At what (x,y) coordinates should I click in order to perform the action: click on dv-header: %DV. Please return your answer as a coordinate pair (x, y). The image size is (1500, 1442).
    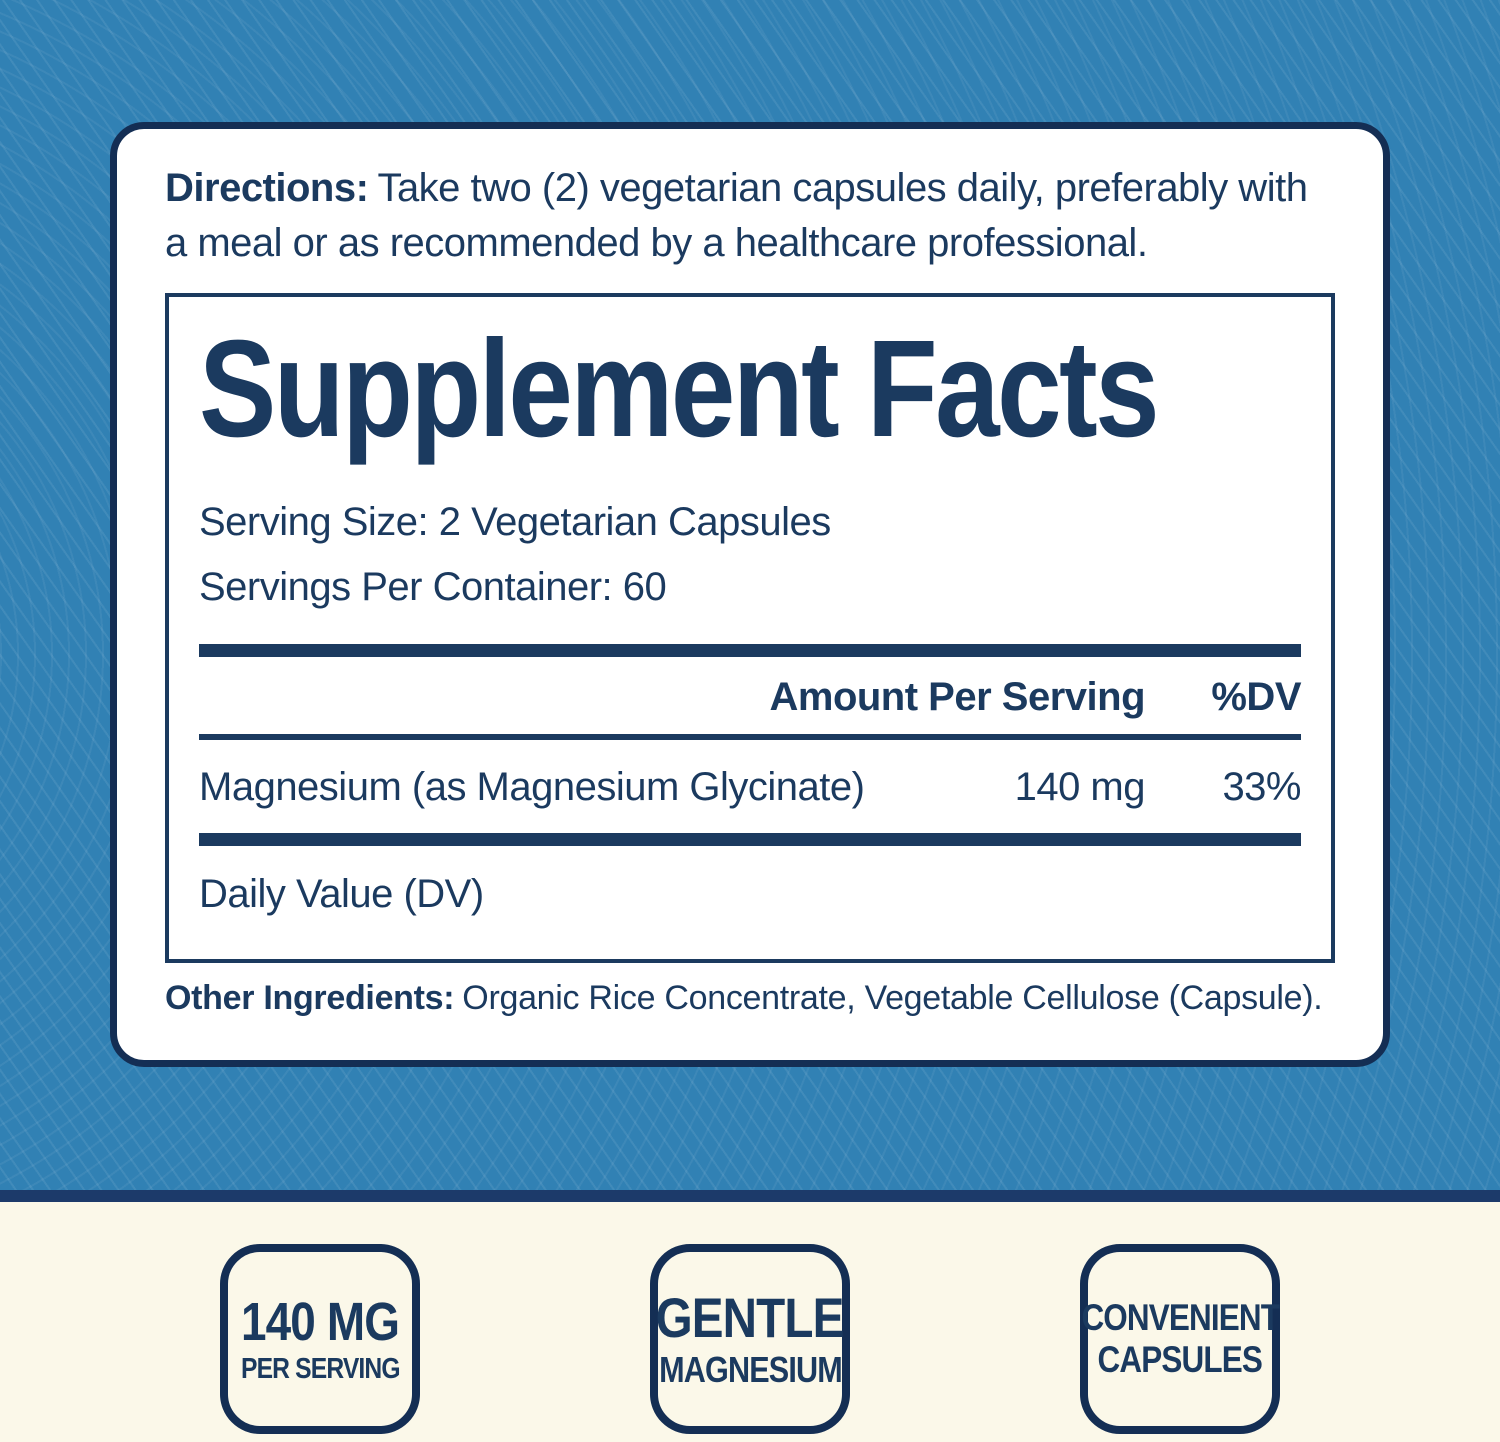
    Looking at the image, I should click on (1256, 697).